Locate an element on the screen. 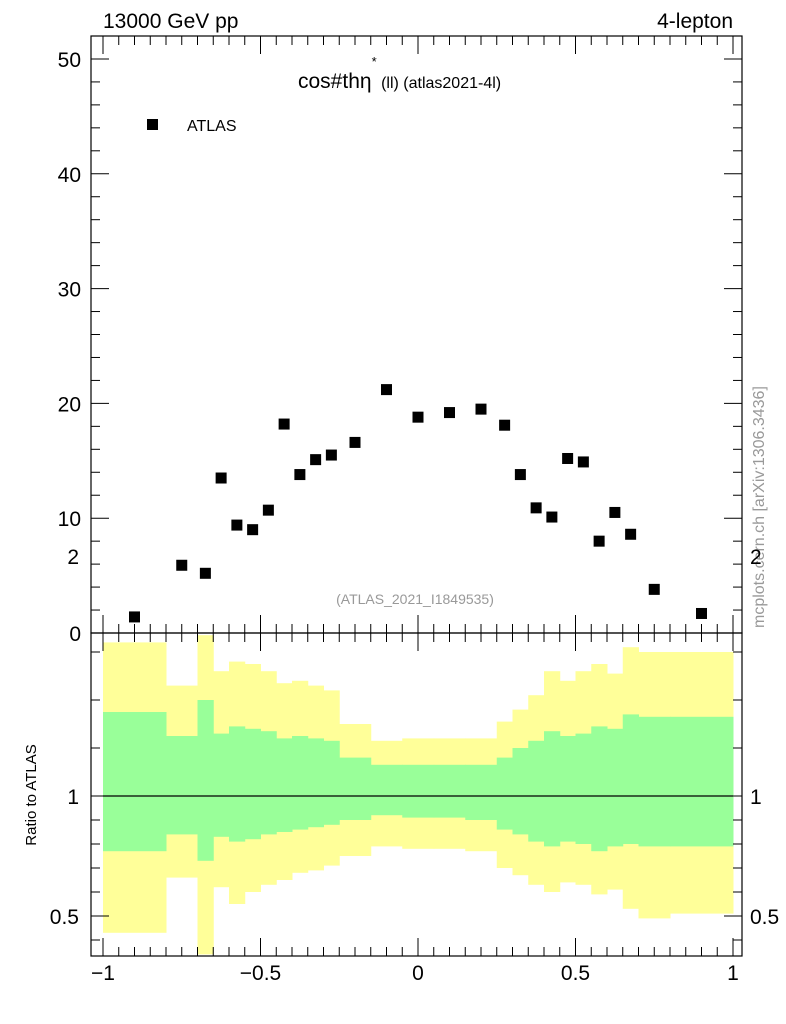 Image resolution: width=786 pixels, height=1024 pixels. ratio-y-tick-label-right: 0.5 is located at coordinates (764, 917).